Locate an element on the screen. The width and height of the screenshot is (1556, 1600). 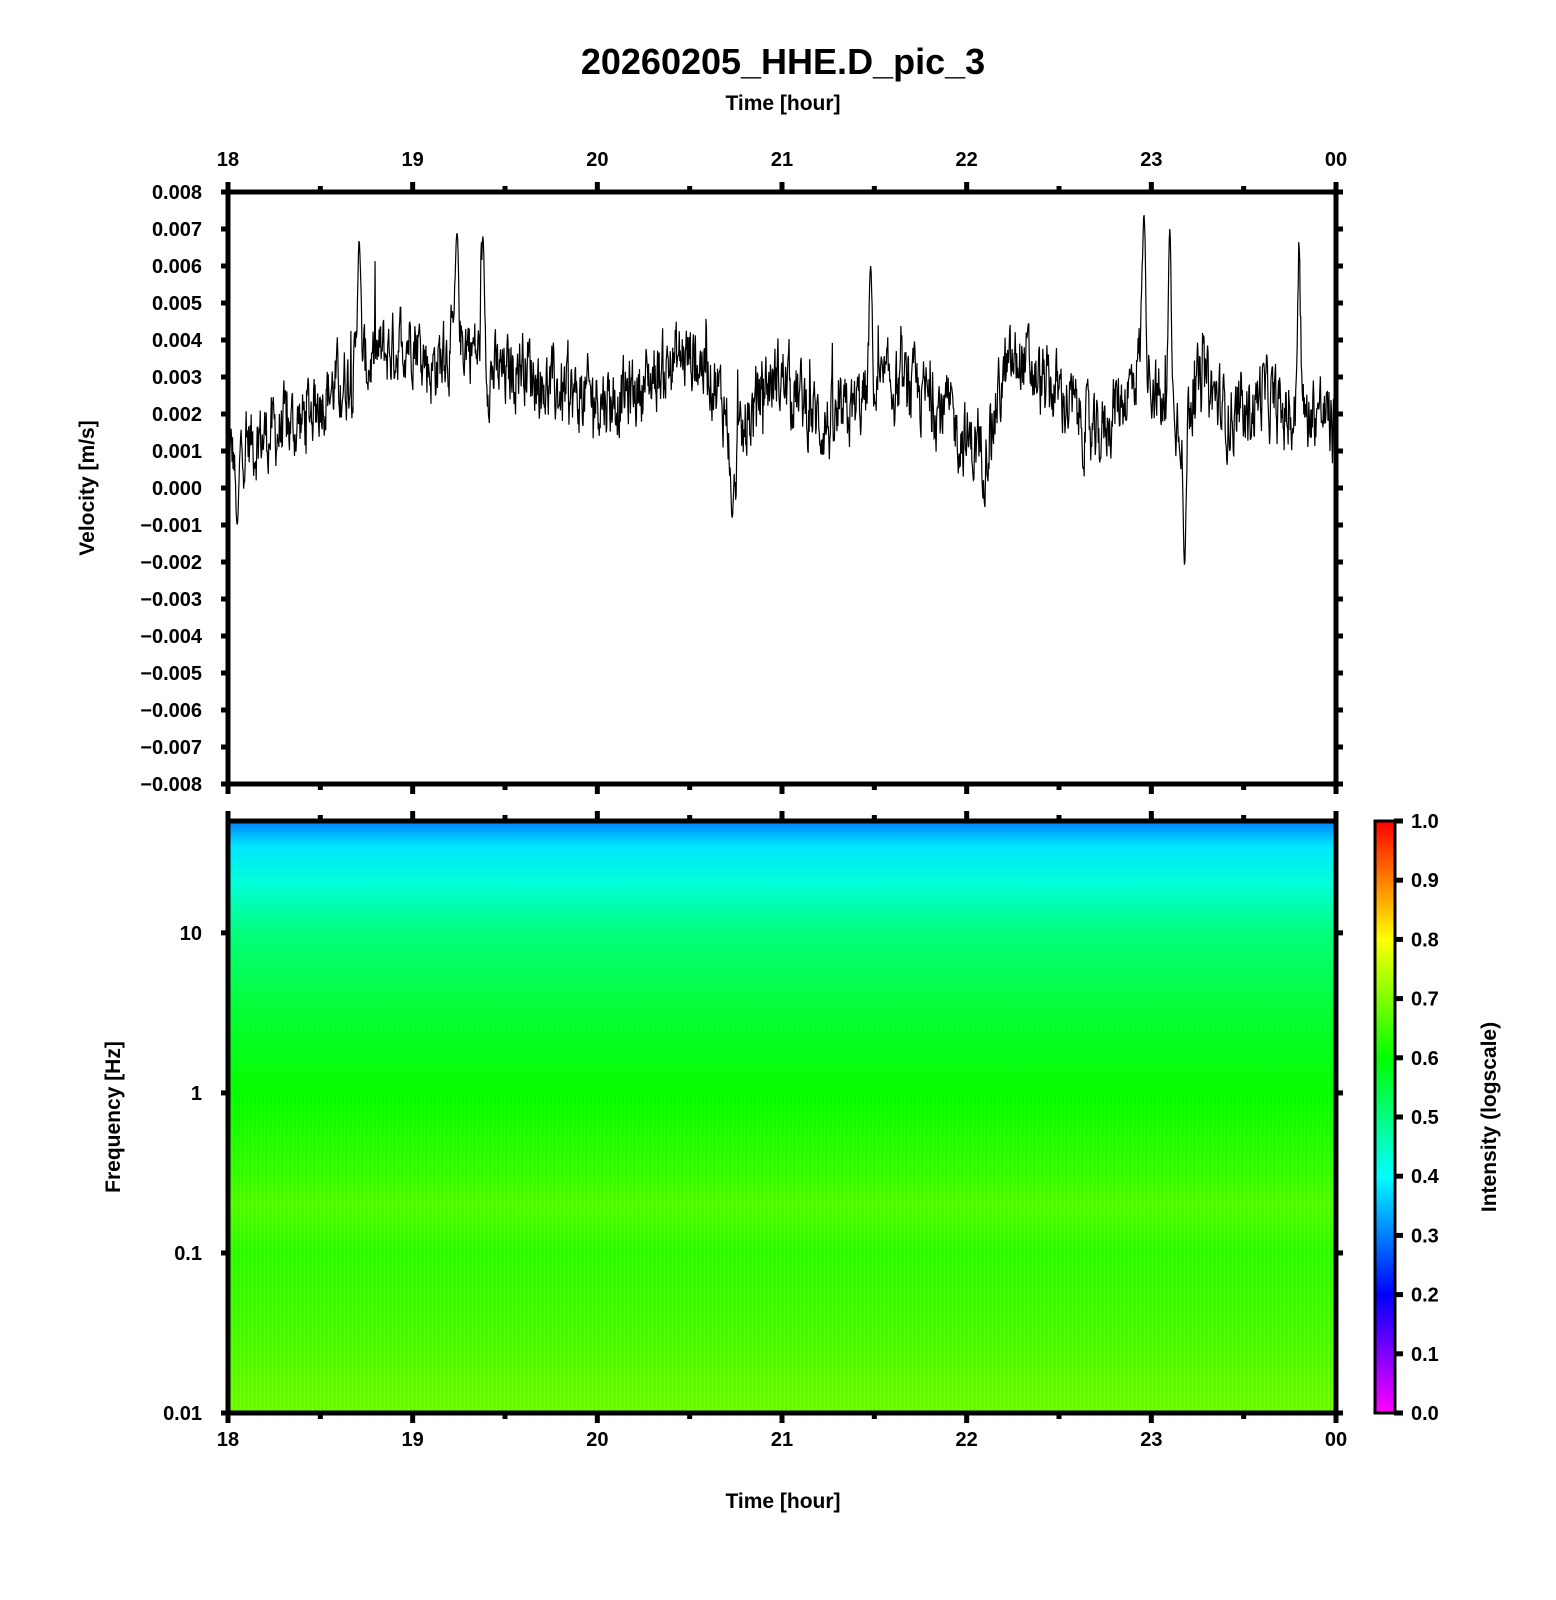
velocity-tick-label: 0.004 is located at coordinates (177, 341).